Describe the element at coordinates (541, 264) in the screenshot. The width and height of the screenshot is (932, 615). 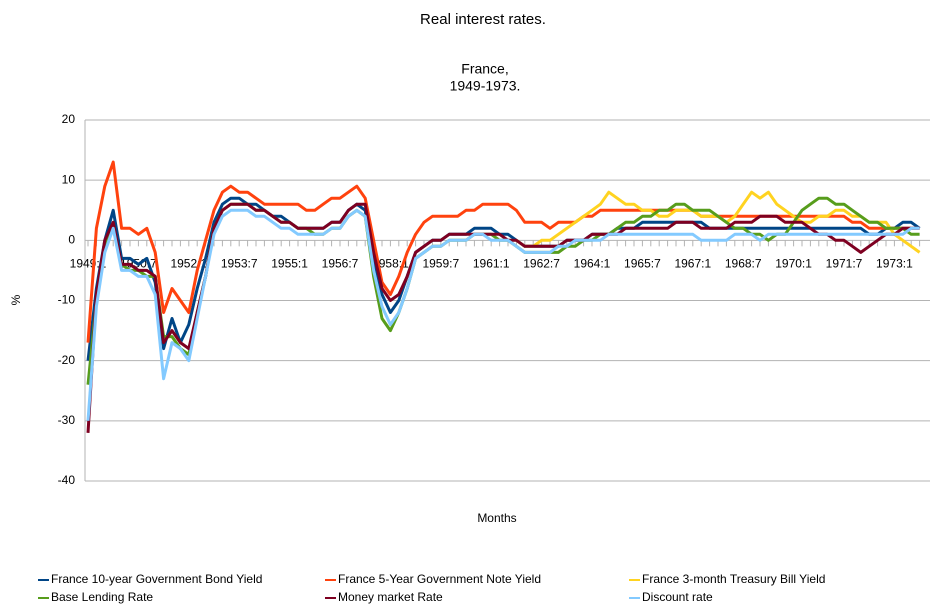
I see `x-tick-label: 1962:7` at that location.